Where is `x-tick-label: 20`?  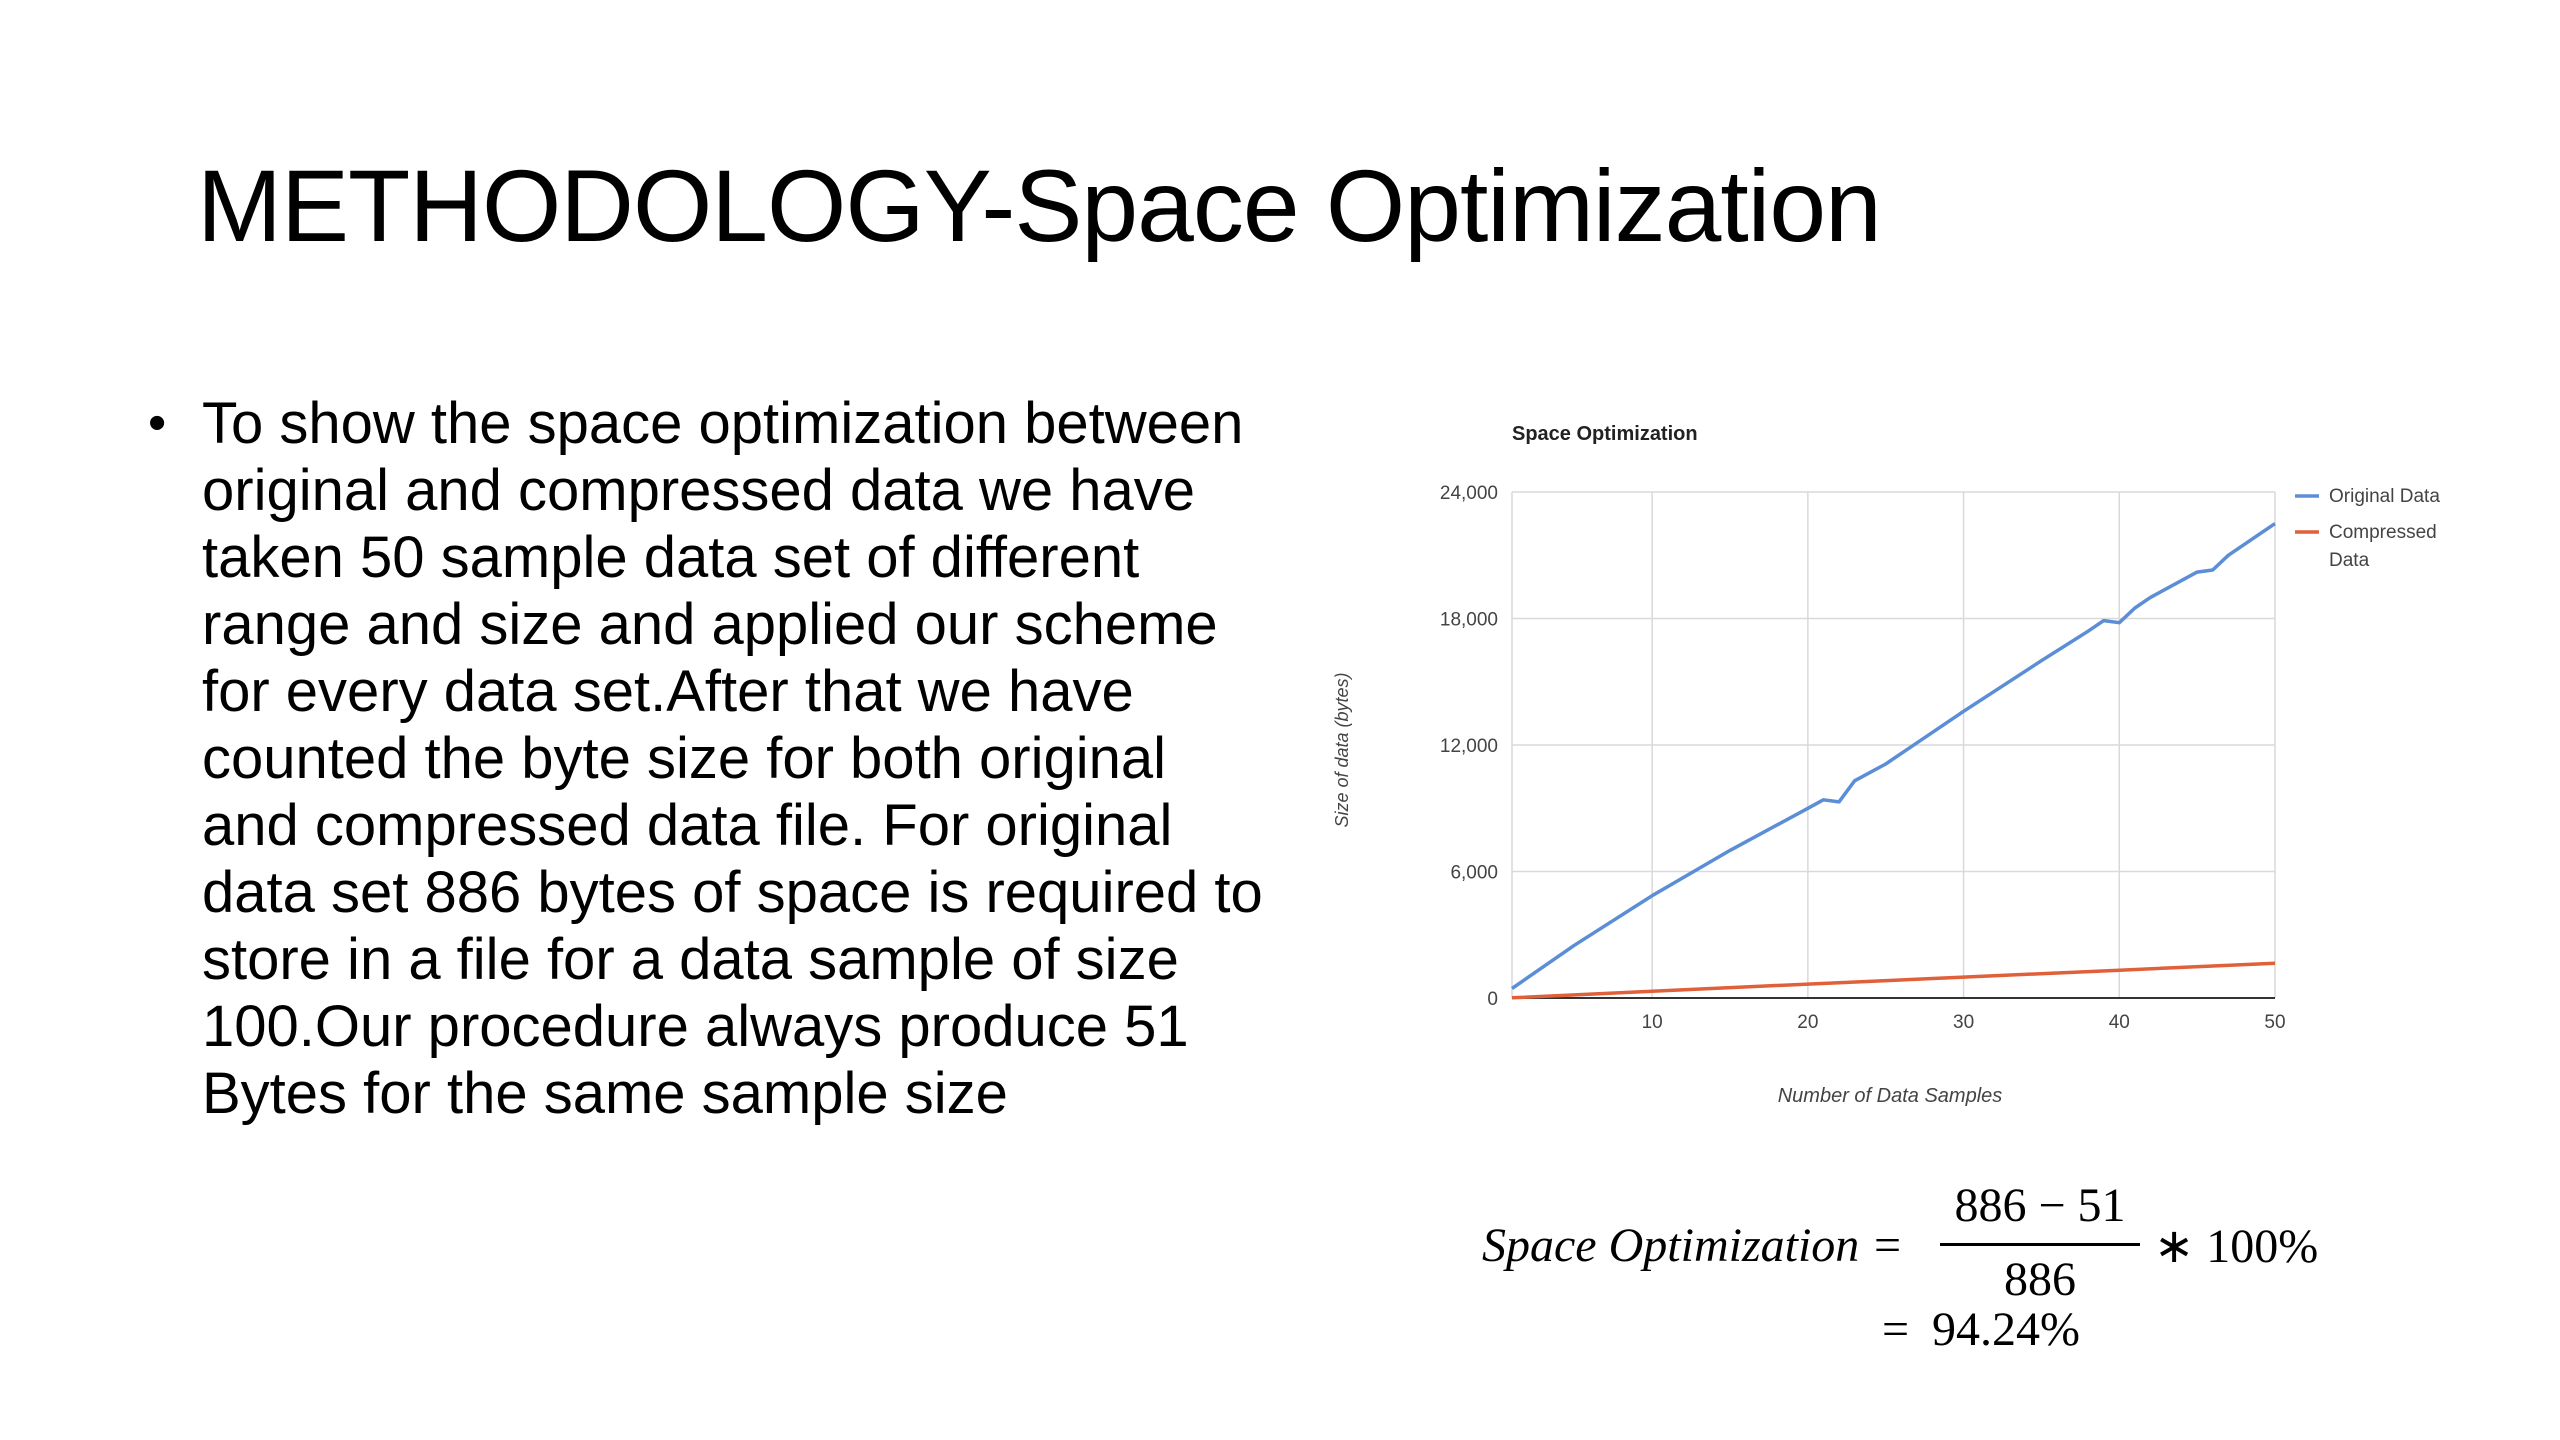 x-tick-label: 20 is located at coordinates (1807, 1022).